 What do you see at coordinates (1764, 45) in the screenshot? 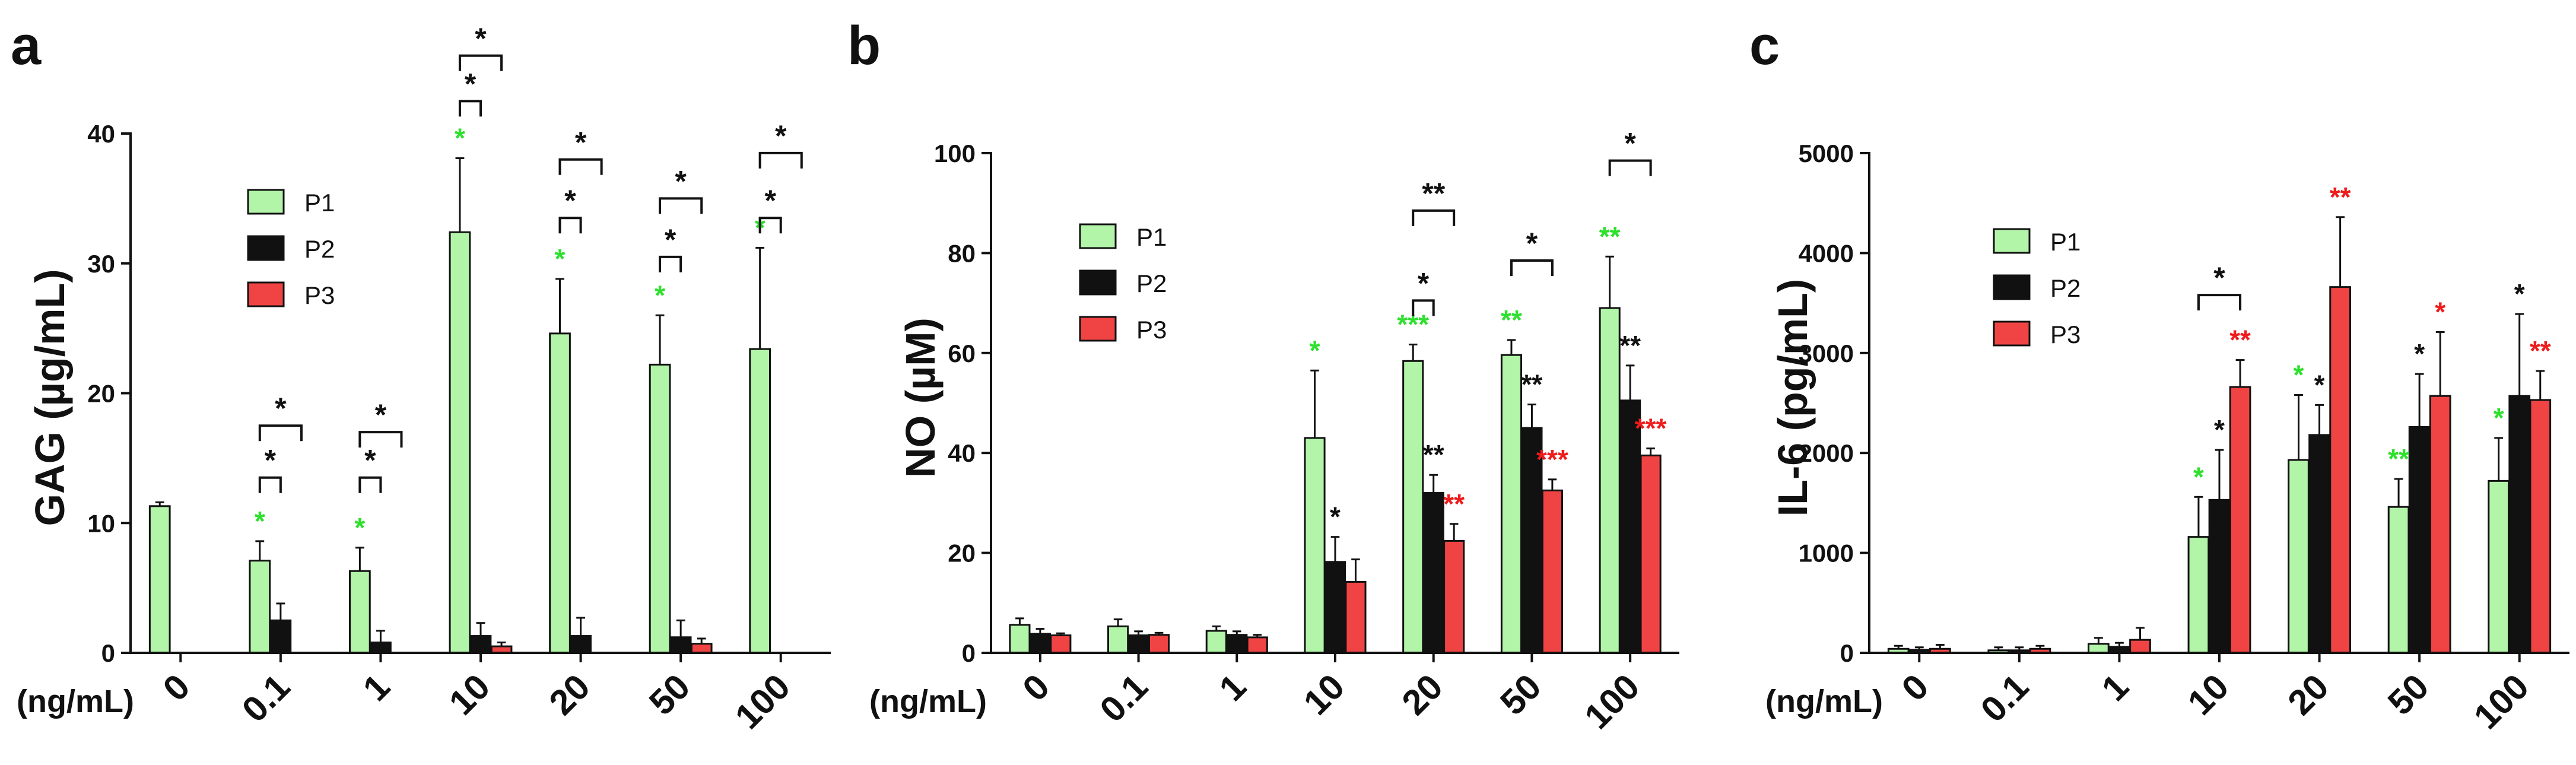
I see `panel-label: c` at bounding box center [1764, 45].